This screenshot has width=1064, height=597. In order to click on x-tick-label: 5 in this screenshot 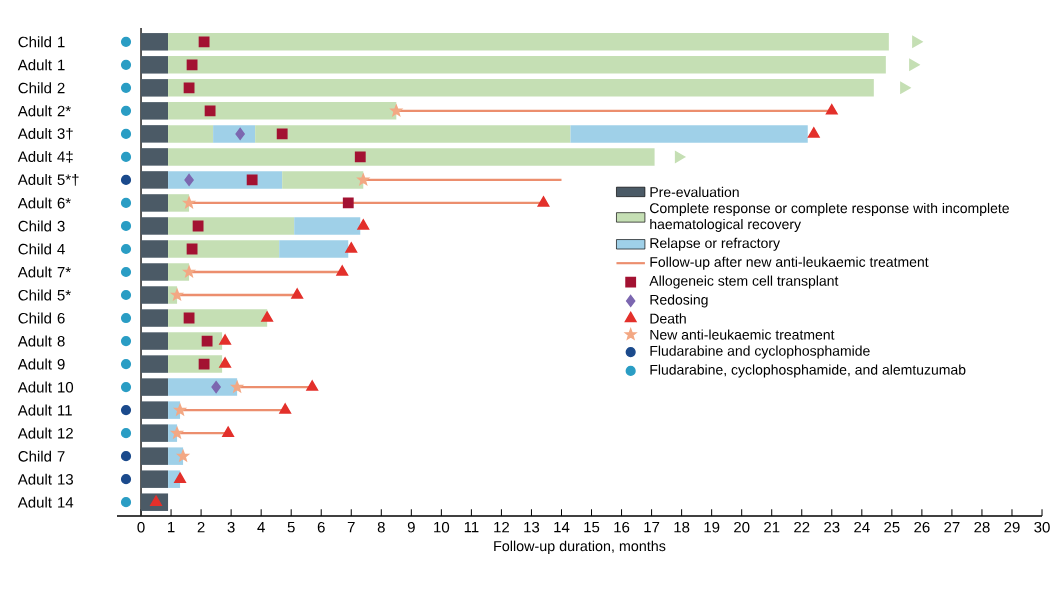, I will do `click(291, 527)`.